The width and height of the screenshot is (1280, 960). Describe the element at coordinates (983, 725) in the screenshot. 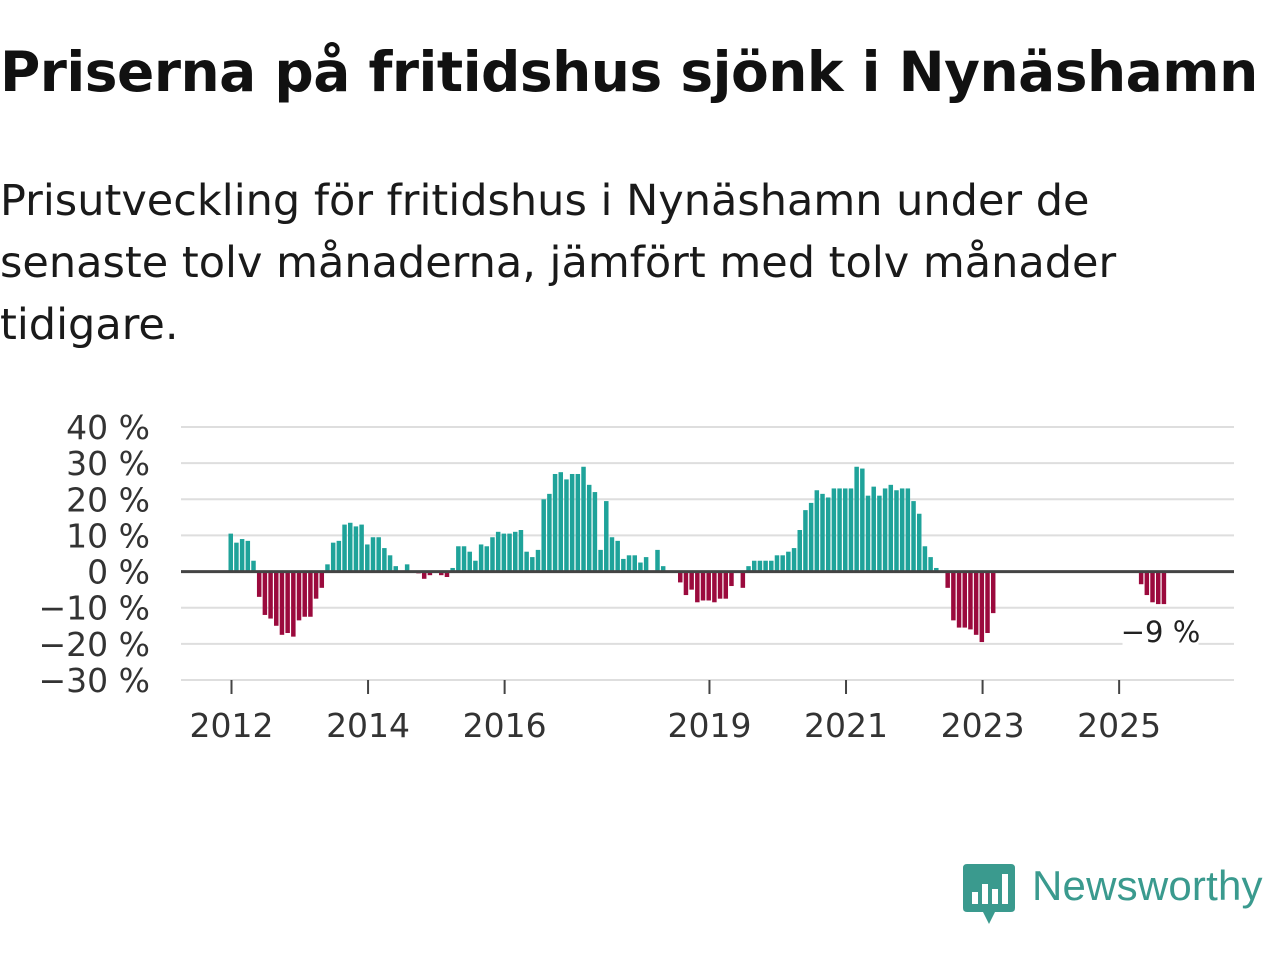

I see `x-tick-label: 2023` at that location.